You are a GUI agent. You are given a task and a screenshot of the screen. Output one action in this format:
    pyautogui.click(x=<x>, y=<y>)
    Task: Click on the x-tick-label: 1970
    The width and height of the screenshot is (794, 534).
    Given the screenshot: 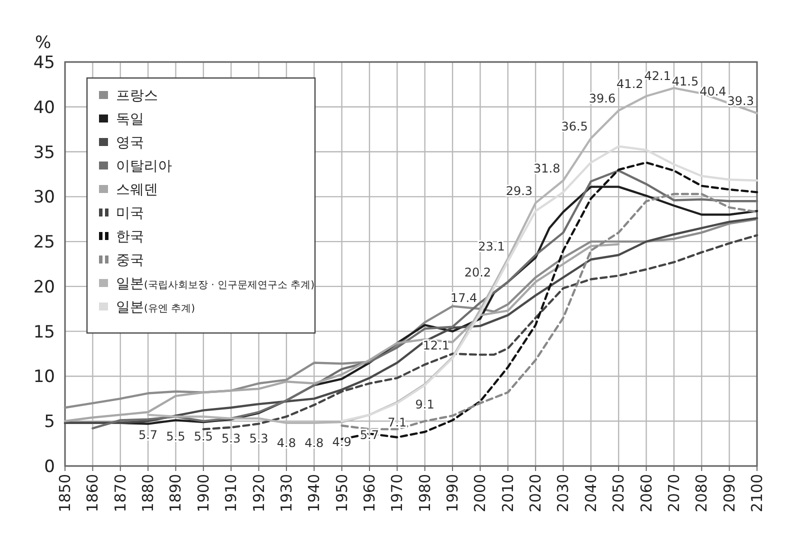 What is the action you would take?
    pyautogui.click(x=397, y=493)
    